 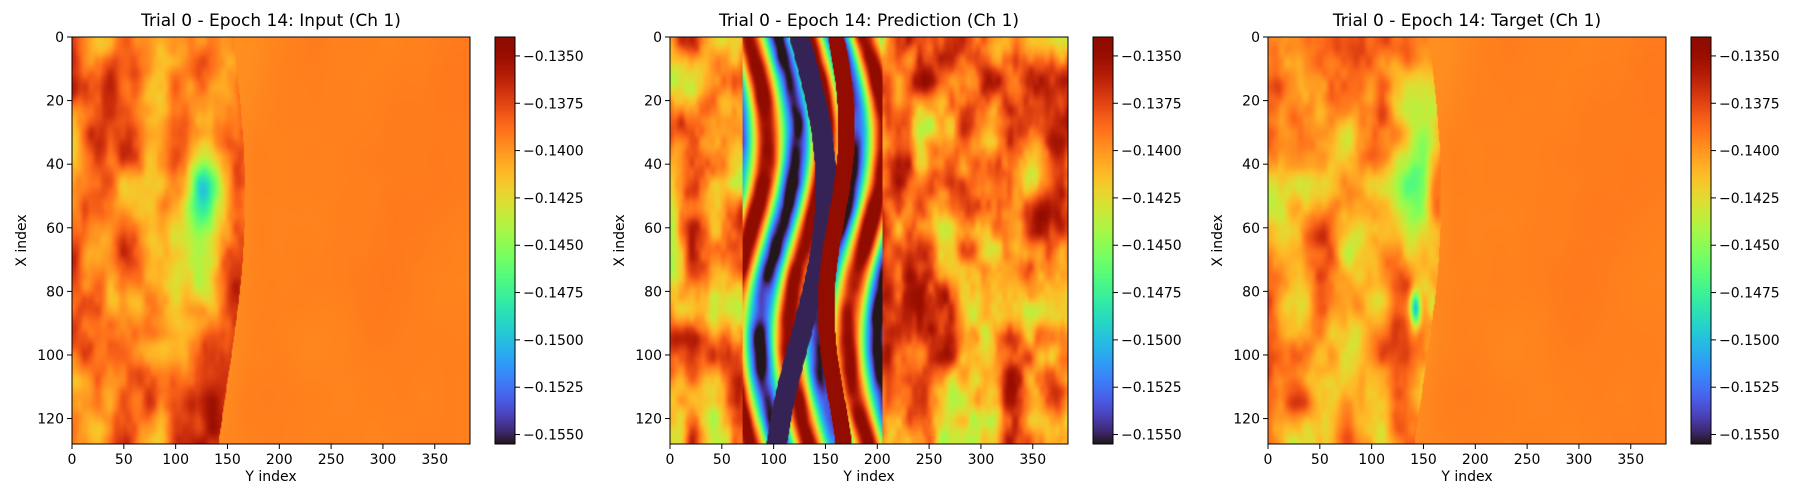 I want to click on chart-title: Trial 0 - Epoch 14: Target (Ch 1), so click(x=1466, y=21).